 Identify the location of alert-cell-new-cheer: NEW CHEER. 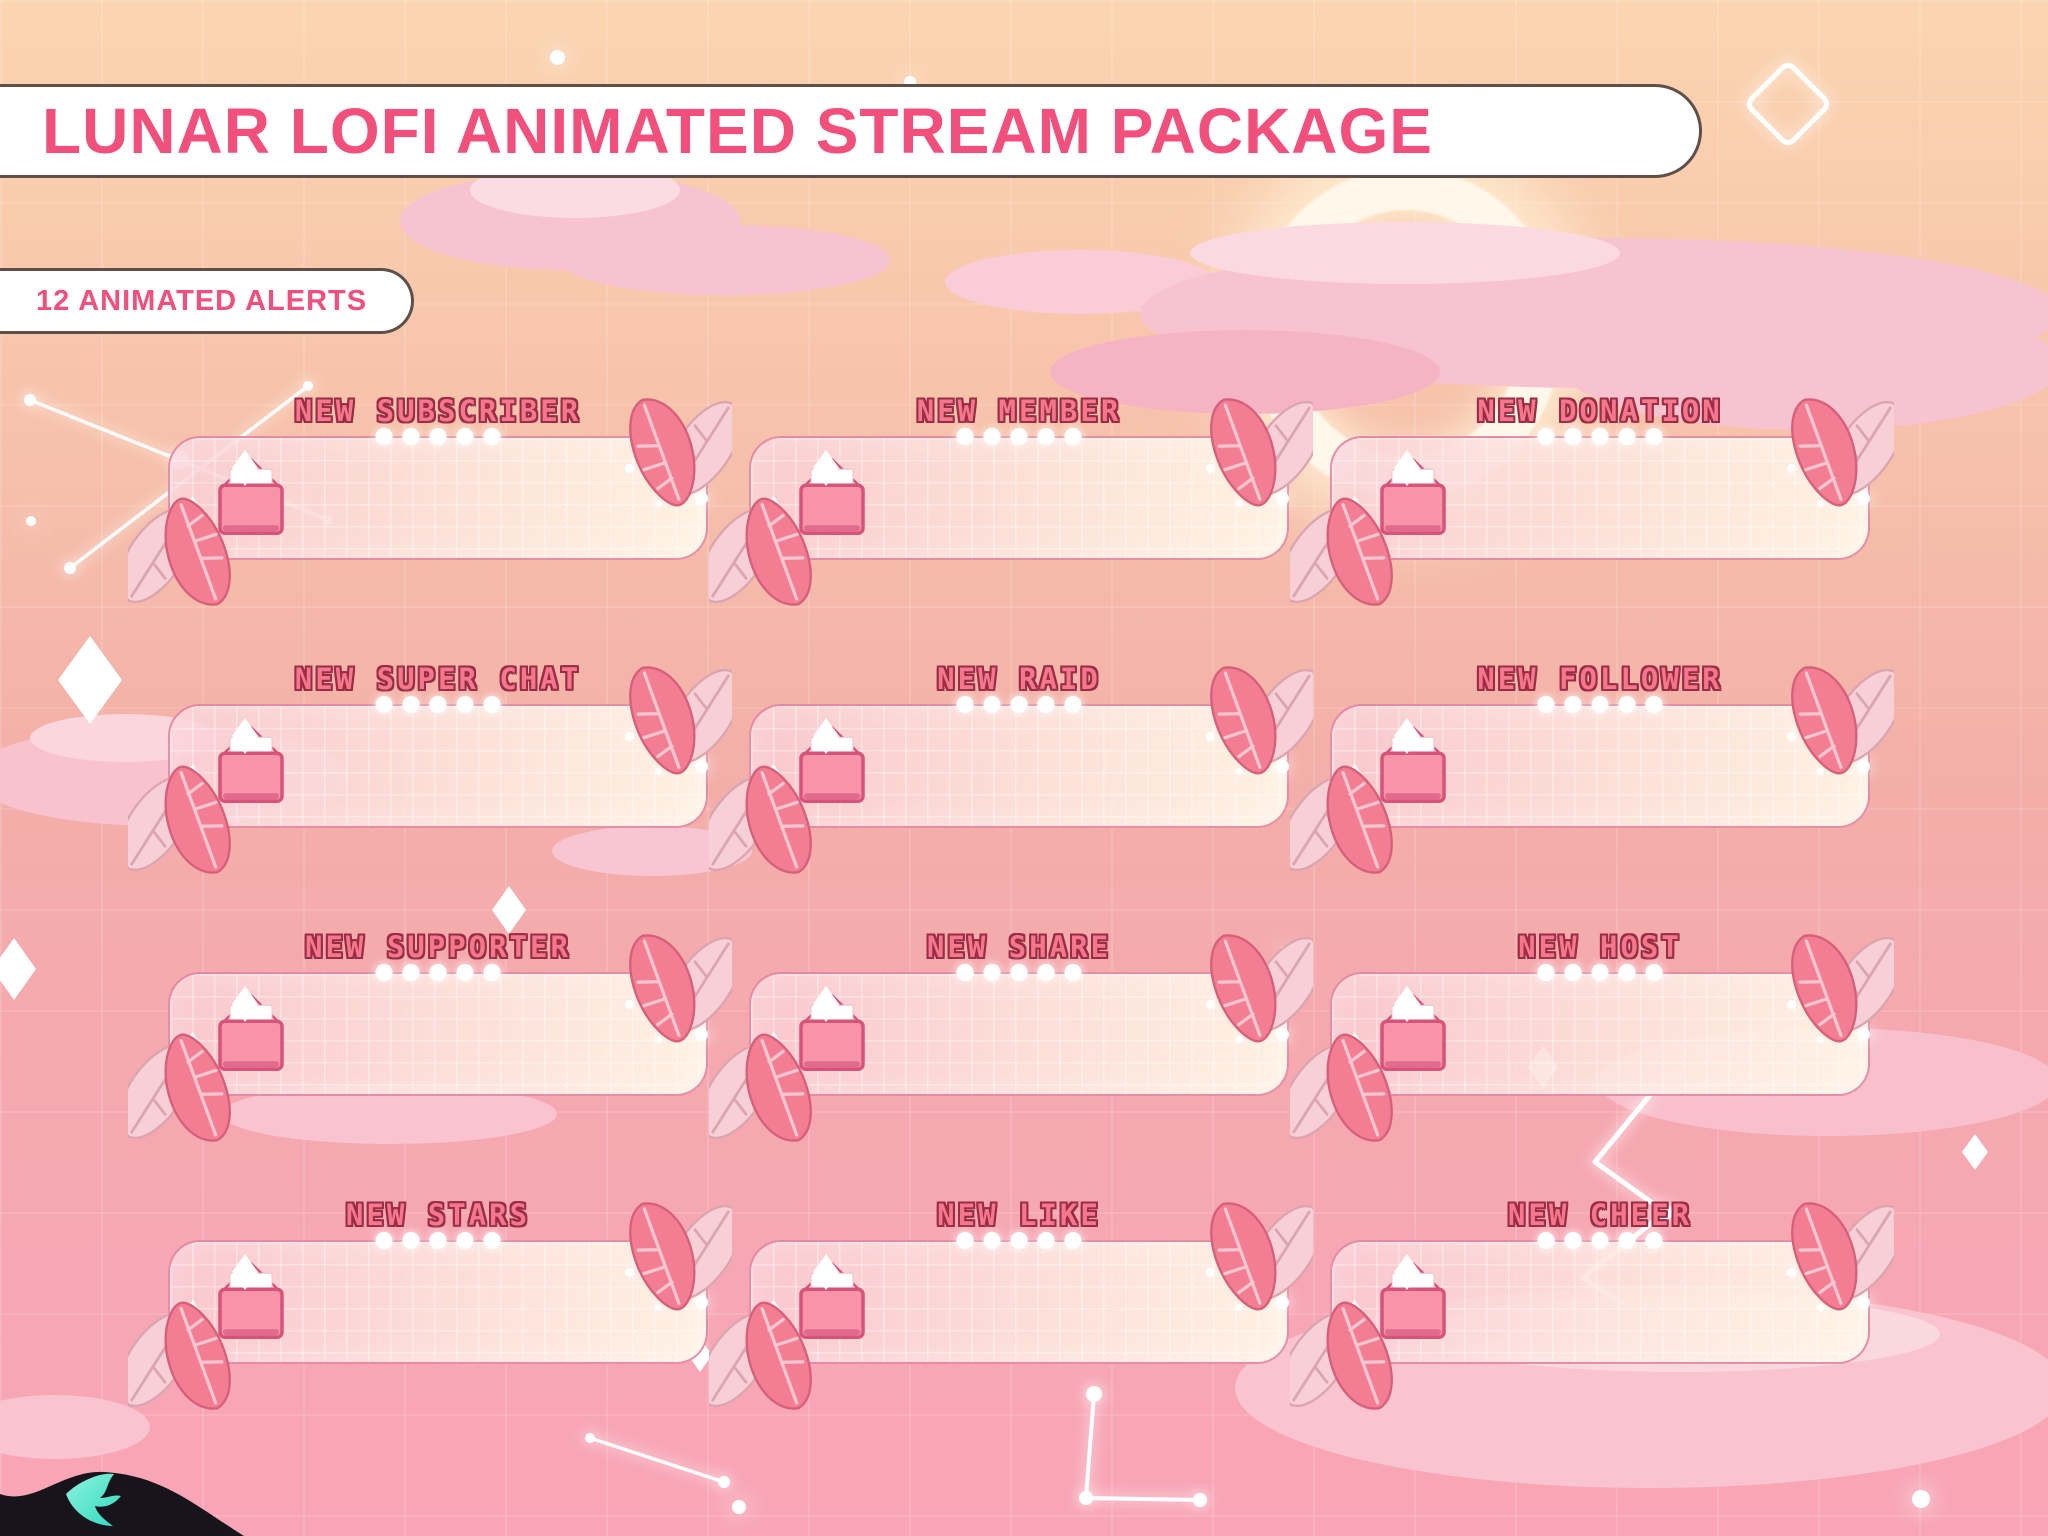
(1600, 1330).